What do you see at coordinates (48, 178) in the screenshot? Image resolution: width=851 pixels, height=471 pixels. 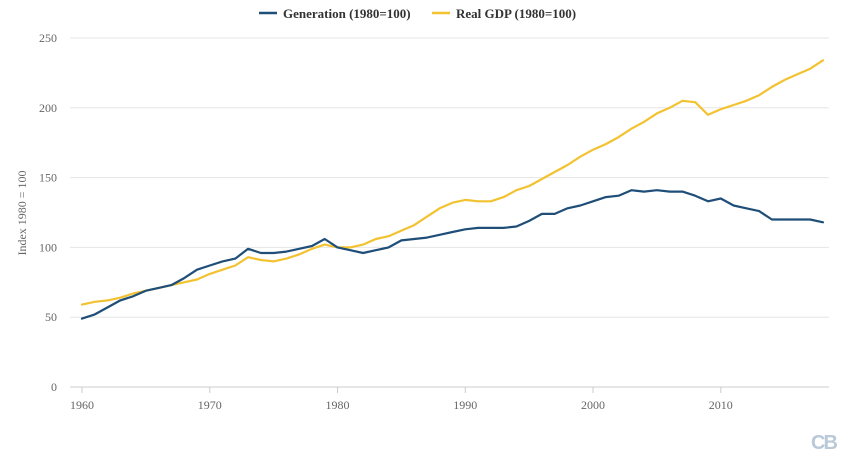 I see `y-tick-label-150: 150` at bounding box center [48, 178].